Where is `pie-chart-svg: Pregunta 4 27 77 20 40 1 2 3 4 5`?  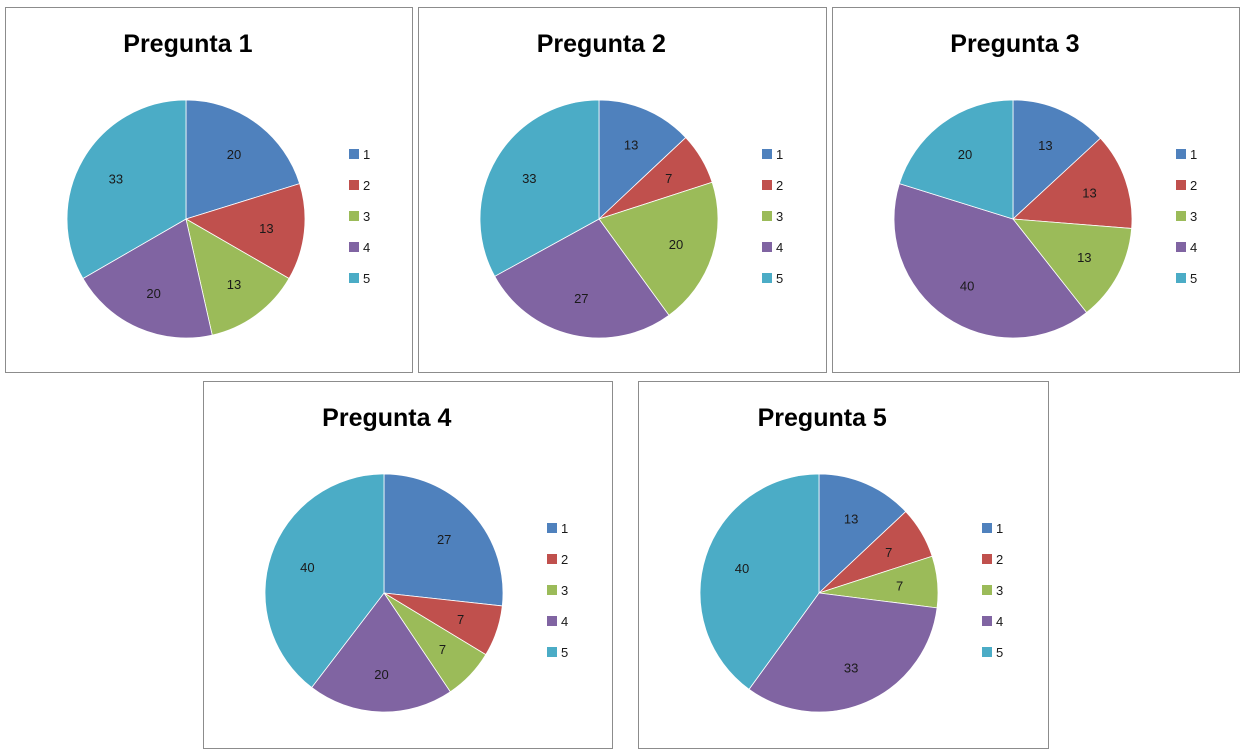 pie-chart-svg: Pregunta 4 27 77 20 40 1 2 3 4 5 is located at coordinates (416, 558).